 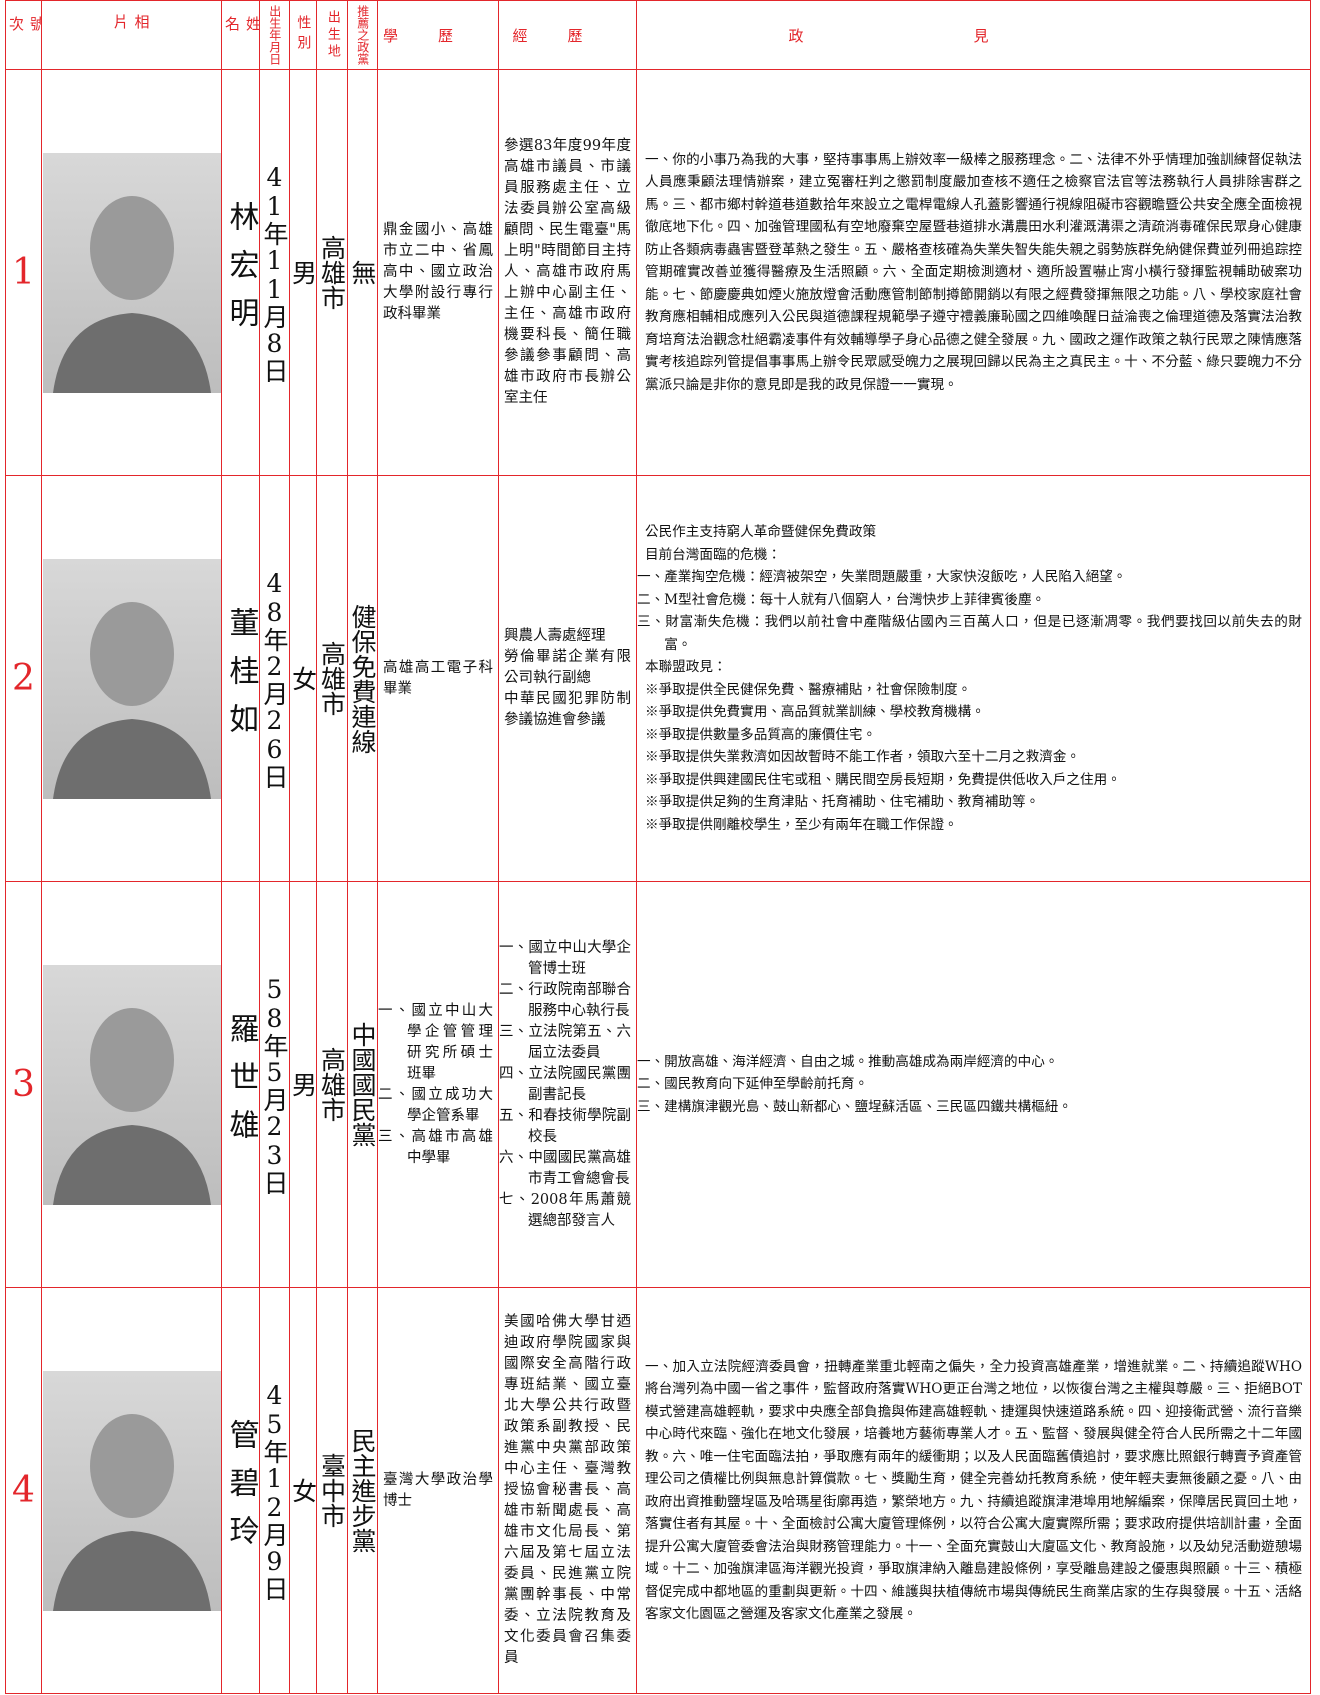 What do you see at coordinates (713, 554) in the screenshot?
I see `platform-line: 目前台灣面臨的危機：` at bounding box center [713, 554].